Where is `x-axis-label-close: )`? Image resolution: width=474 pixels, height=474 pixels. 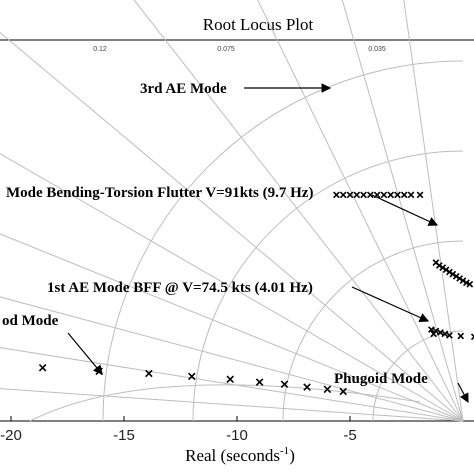 x-axis-label-close: ) is located at coordinates (292, 455).